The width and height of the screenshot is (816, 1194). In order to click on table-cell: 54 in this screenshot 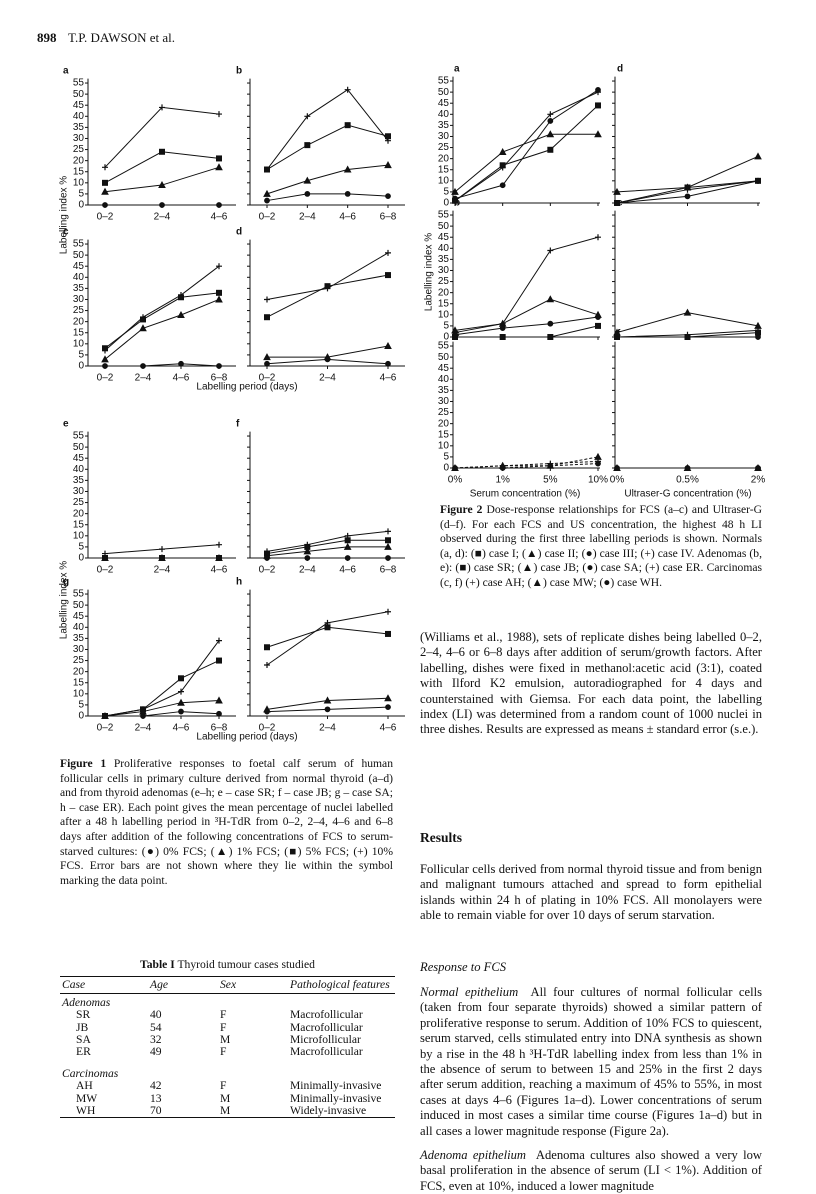, I will do `click(156, 1027)`.